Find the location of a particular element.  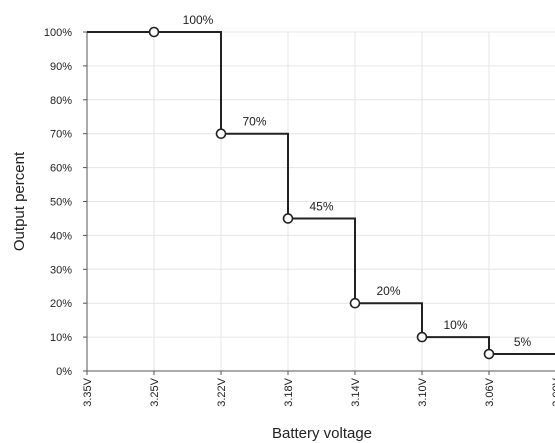

y-tick-label: 20% is located at coordinates (61, 304).